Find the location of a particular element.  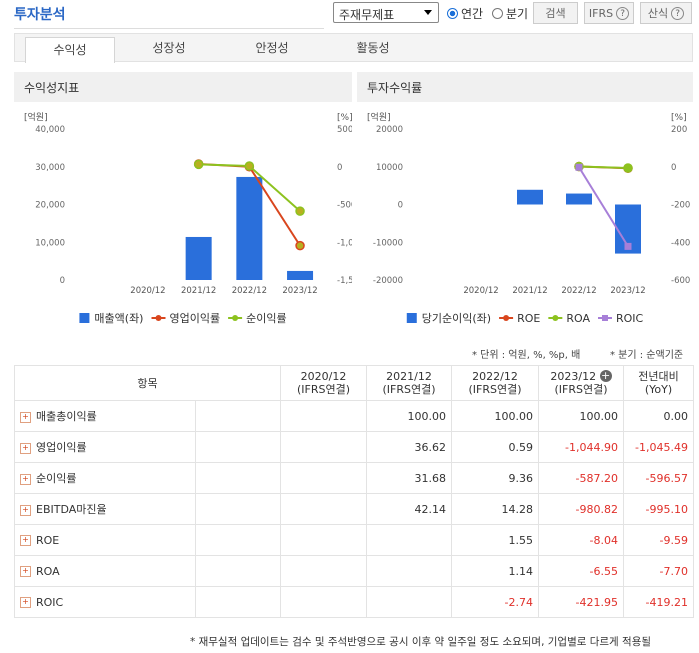

row-label: 순이익률 is located at coordinates (56, 478).